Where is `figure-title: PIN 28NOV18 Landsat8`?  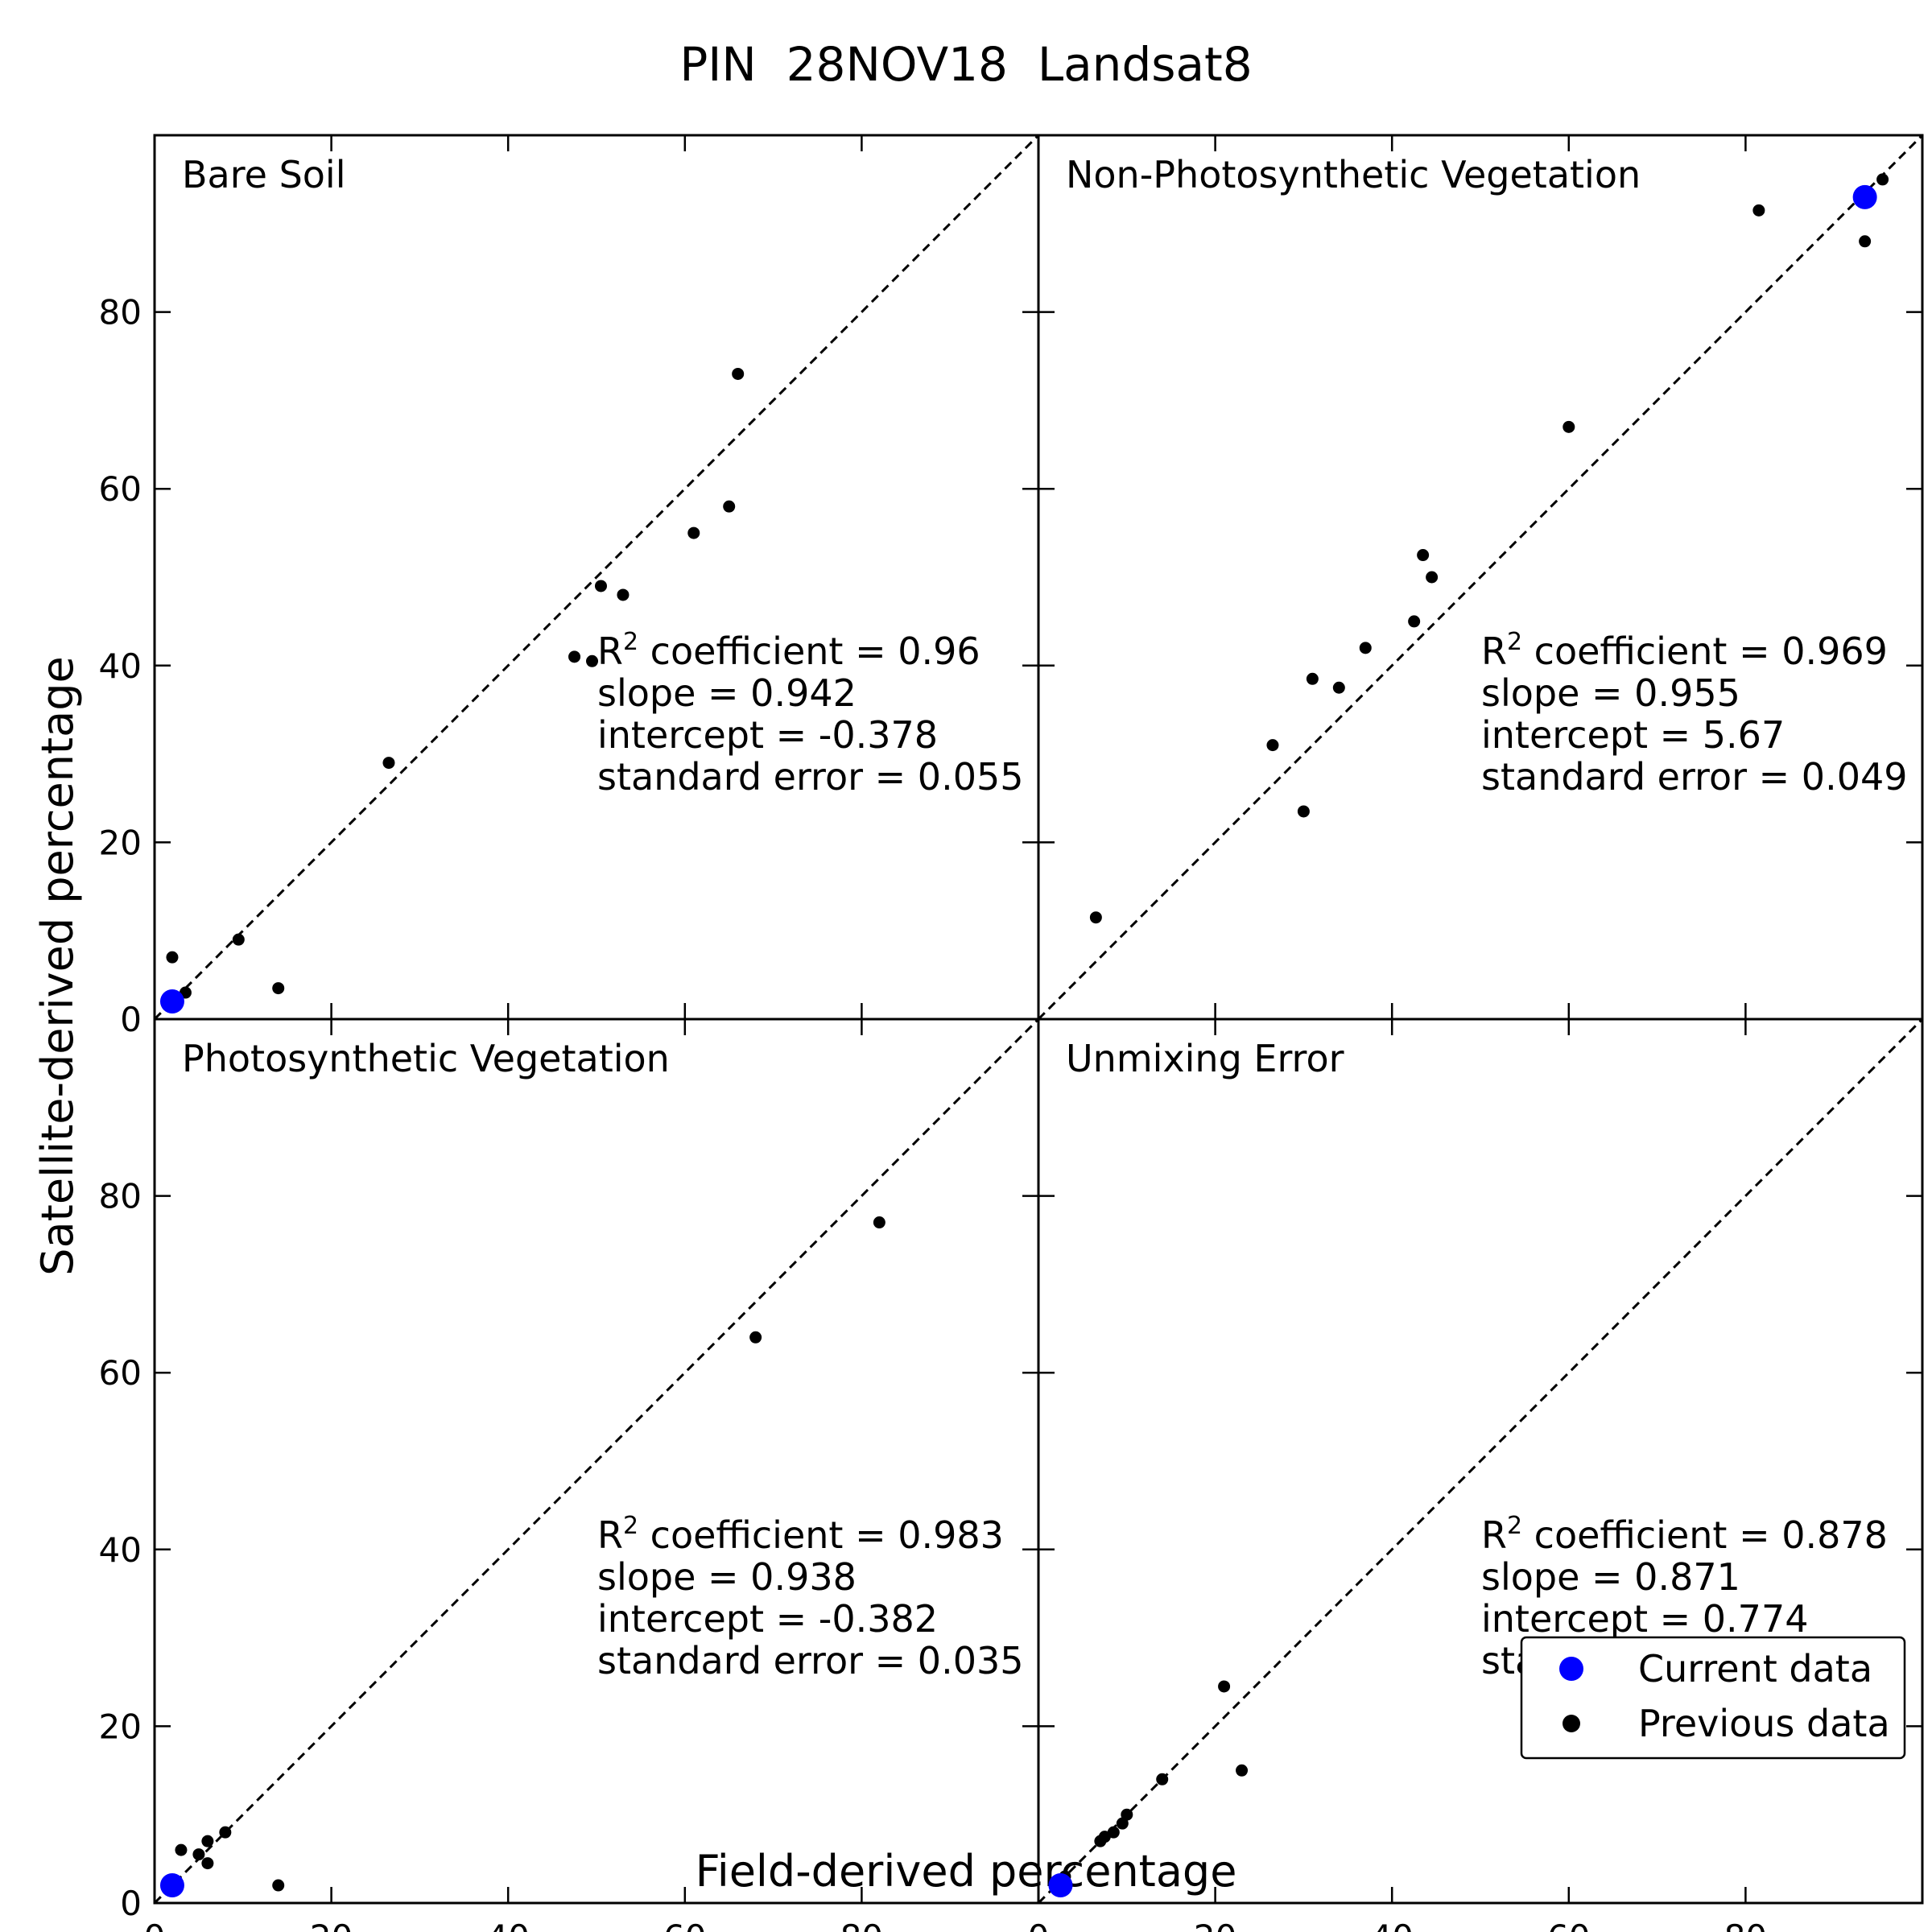
figure-title: PIN 28NOV18 Landsat8 is located at coordinates (966, 64).